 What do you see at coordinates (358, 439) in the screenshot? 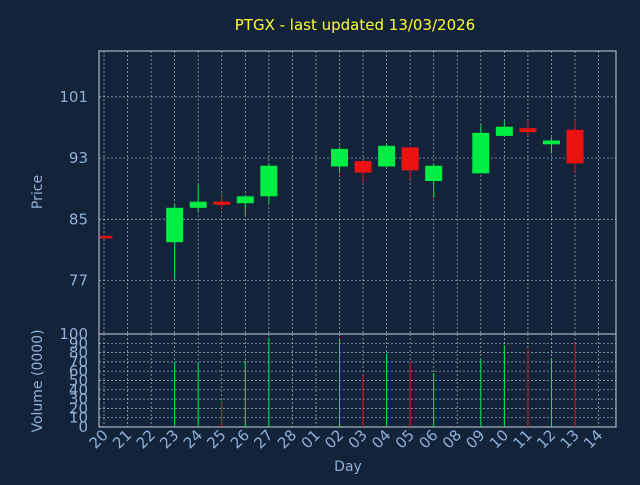
I see `x-tick-label: 03` at bounding box center [358, 439].